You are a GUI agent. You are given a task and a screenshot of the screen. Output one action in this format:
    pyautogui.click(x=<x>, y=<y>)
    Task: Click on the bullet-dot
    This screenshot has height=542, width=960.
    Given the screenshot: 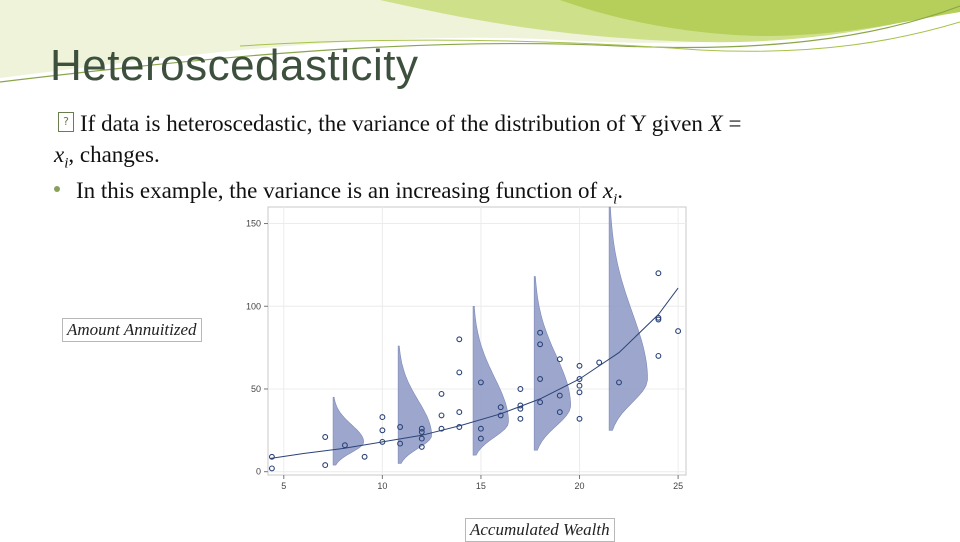 What is the action you would take?
    pyautogui.click(x=57, y=189)
    